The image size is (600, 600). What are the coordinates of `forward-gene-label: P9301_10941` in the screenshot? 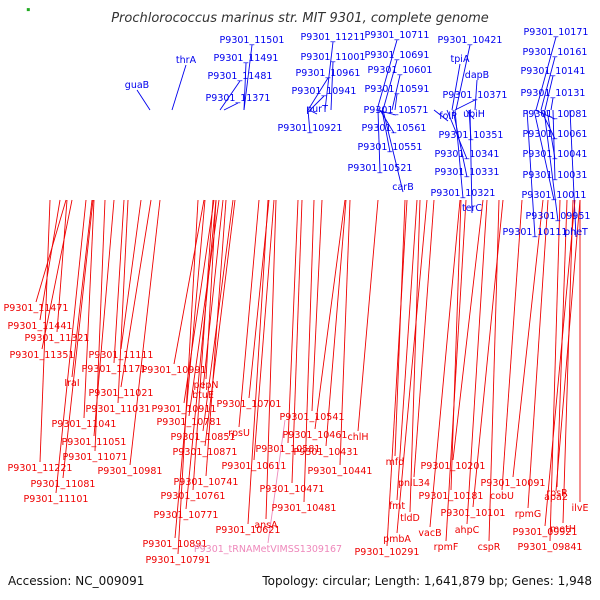 It's located at (324, 91).